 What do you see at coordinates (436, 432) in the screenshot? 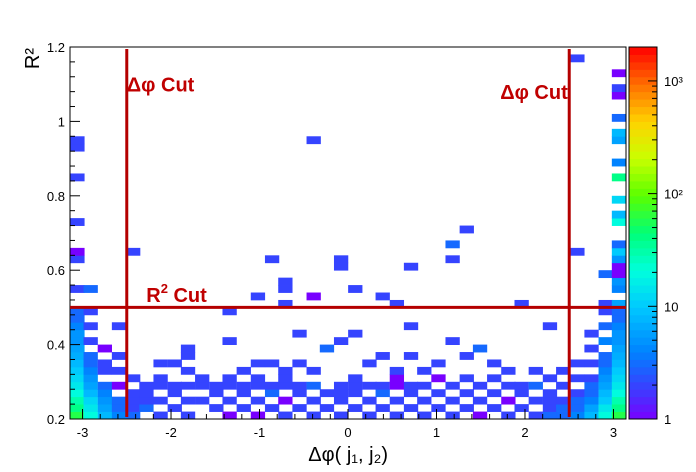
I see `x-tick-label: 1` at bounding box center [436, 432].